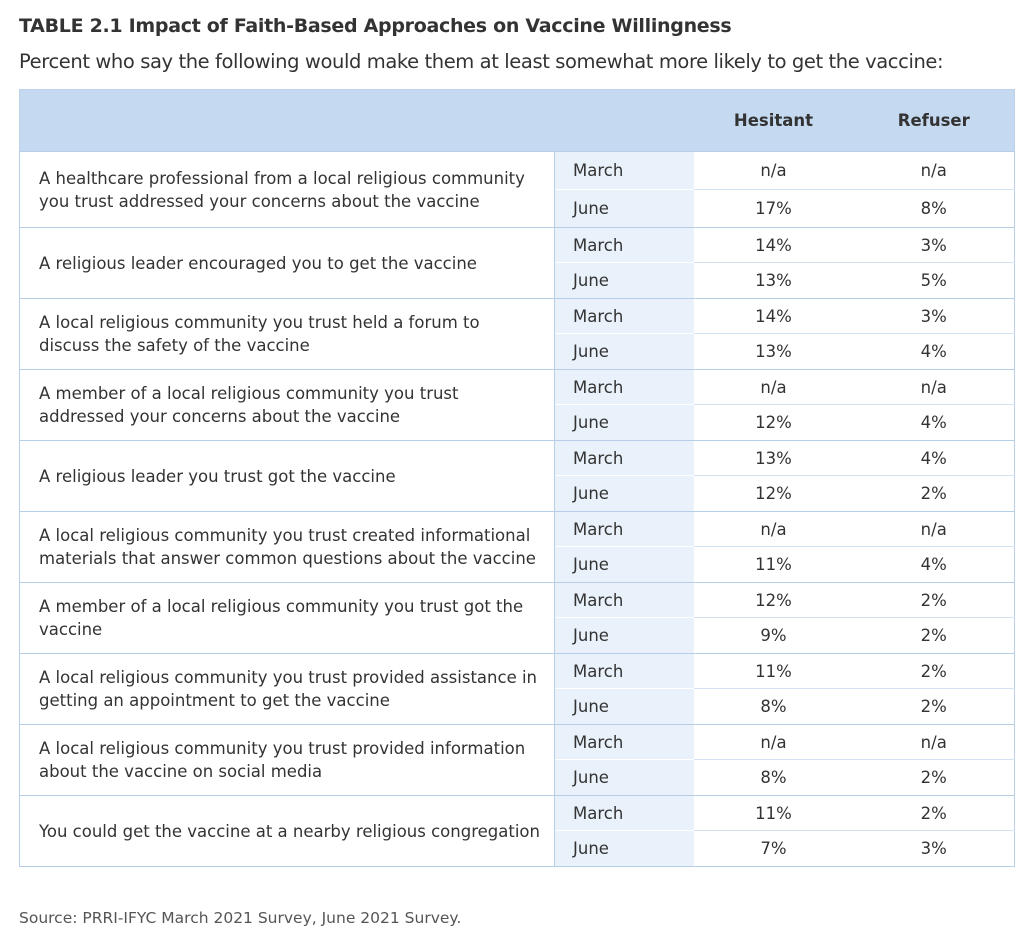 The width and height of the screenshot is (1033, 945). What do you see at coordinates (517, 493) in the screenshot?
I see `table-row: June 12% 2%` at bounding box center [517, 493].